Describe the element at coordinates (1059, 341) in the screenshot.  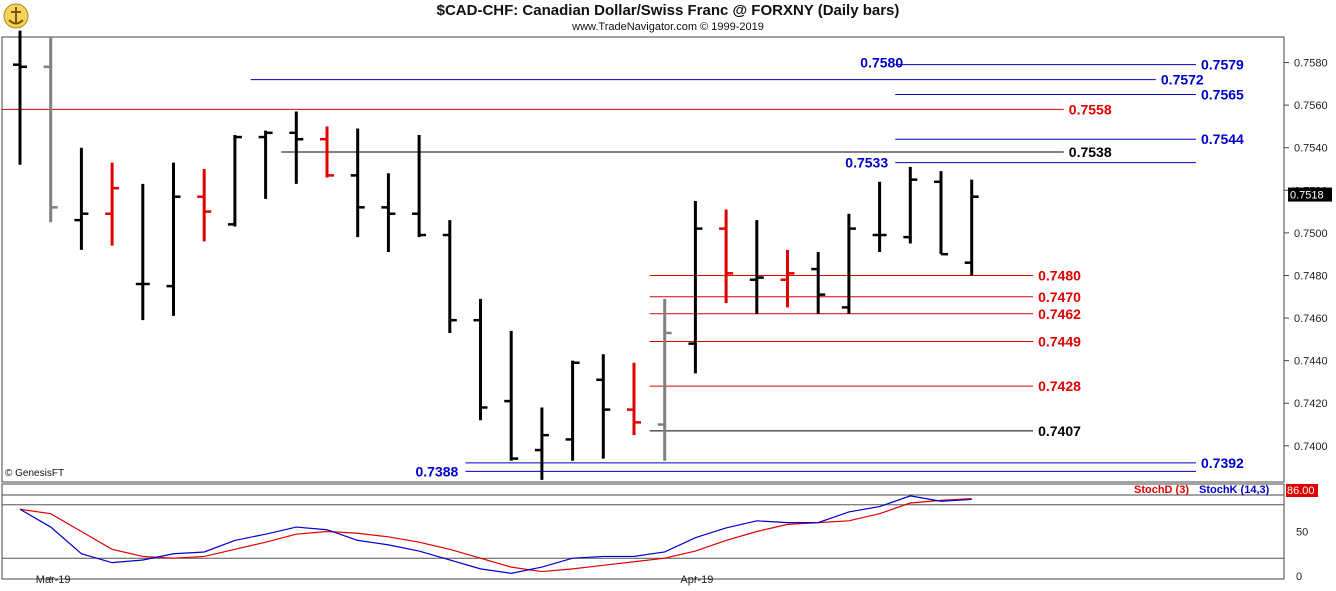
I see `level-label: 0.7449` at that location.